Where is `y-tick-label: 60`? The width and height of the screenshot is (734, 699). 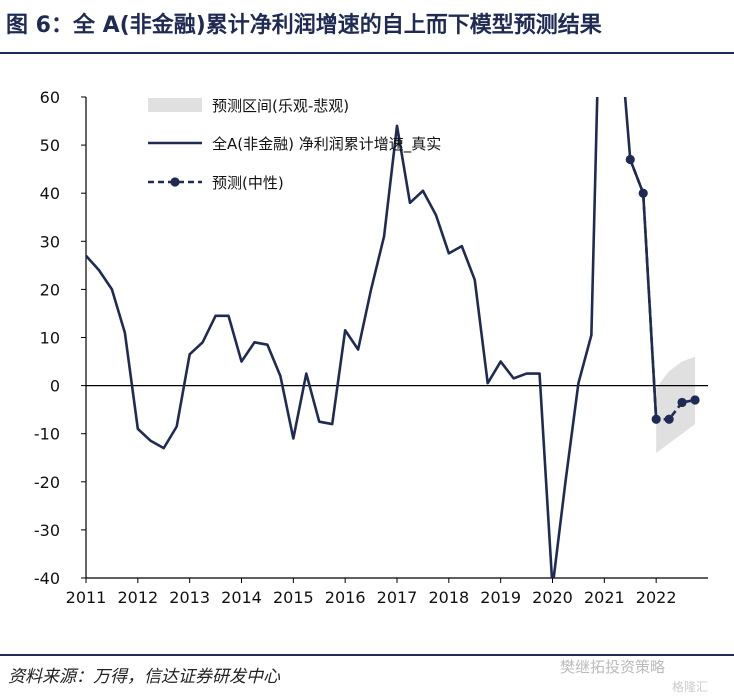
y-tick-label: 60 is located at coordinates (50, 97).